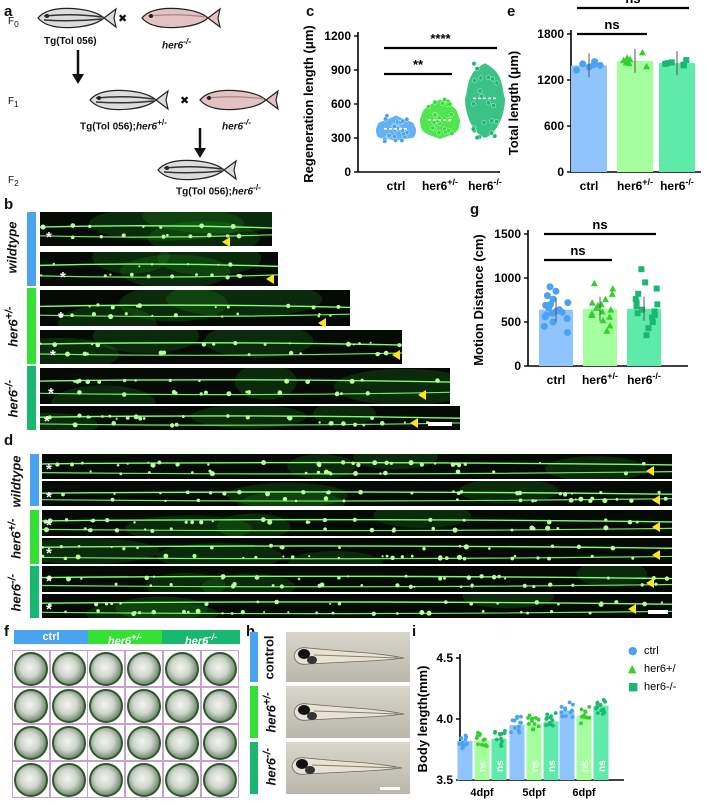 The width and height of the screenshot is (708, 805). I want to click on panel-f-activity-wells: ctrl her6+/- her6-/-, so click(122, 717).